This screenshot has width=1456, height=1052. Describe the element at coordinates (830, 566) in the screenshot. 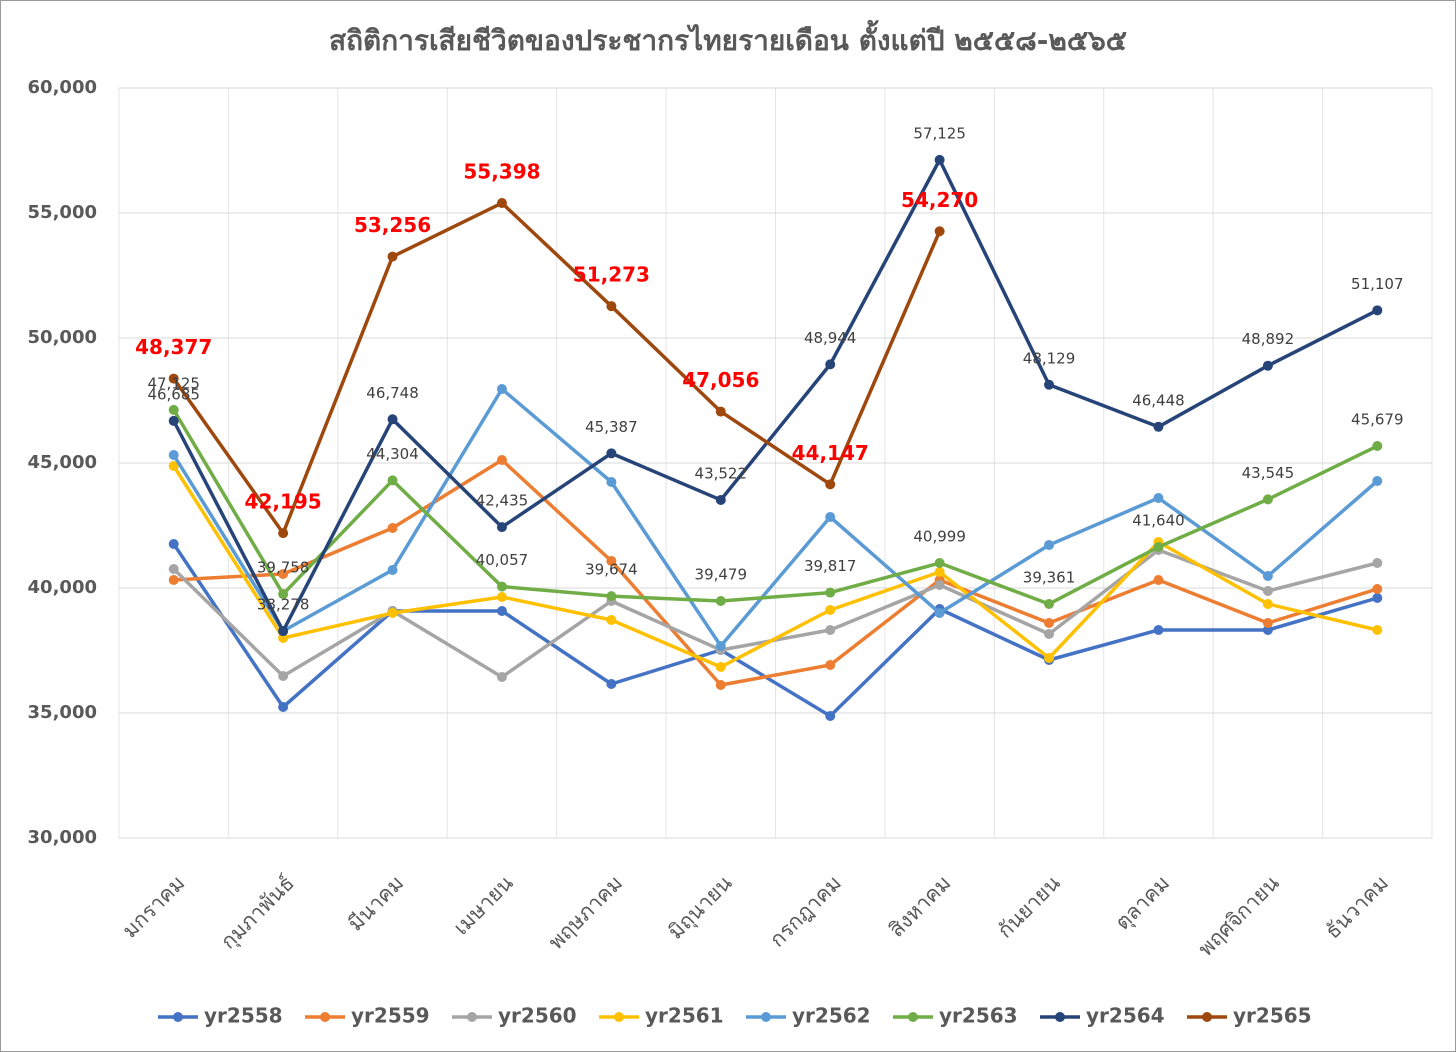

I see `data-label: 39,817` at that location.